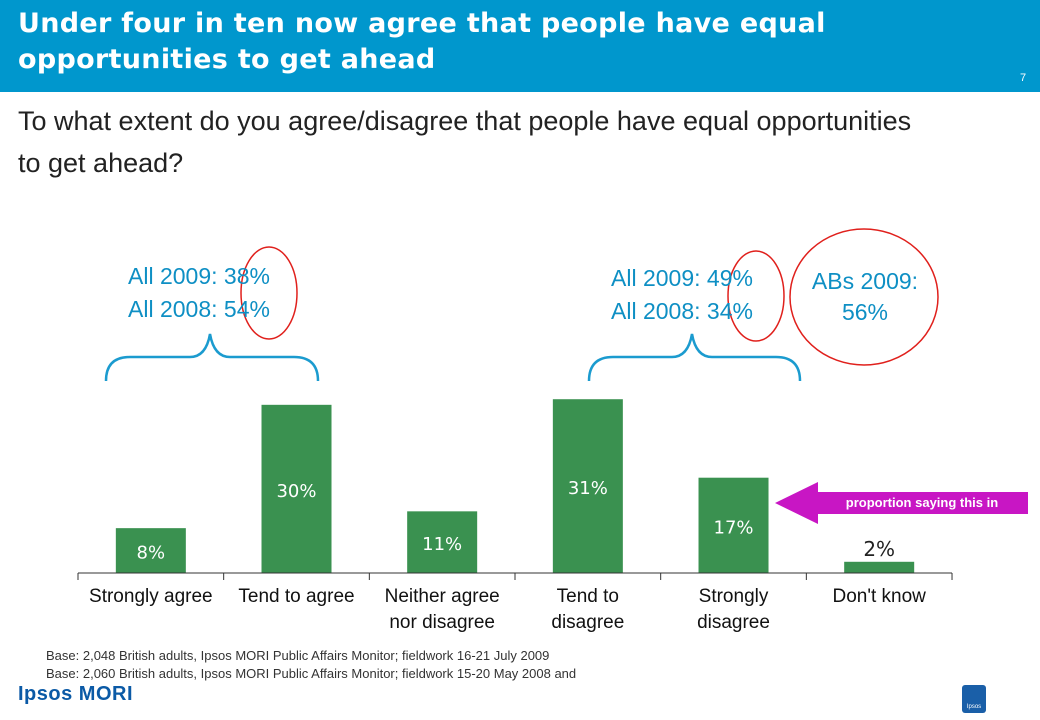  What do you see at coordinates (588, 596) in the screenshot?
I see `category-label: Tend to` at bounding box center [588, 596].